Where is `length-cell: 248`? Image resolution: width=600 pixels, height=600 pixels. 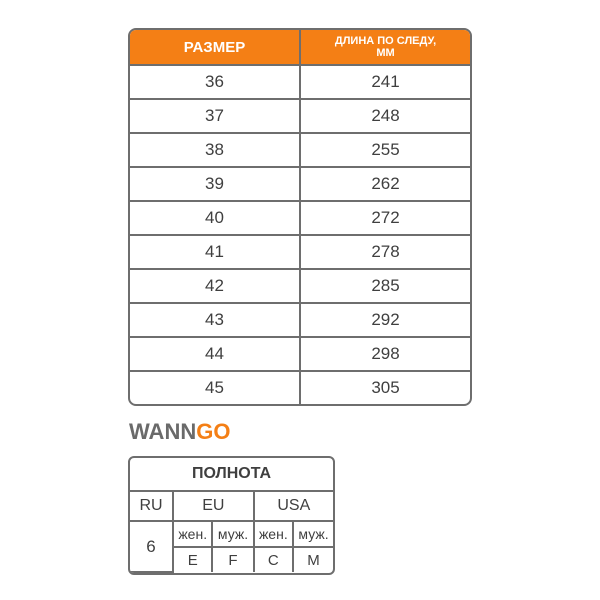 length-cell: 248 is located at coordinates (385, 116).